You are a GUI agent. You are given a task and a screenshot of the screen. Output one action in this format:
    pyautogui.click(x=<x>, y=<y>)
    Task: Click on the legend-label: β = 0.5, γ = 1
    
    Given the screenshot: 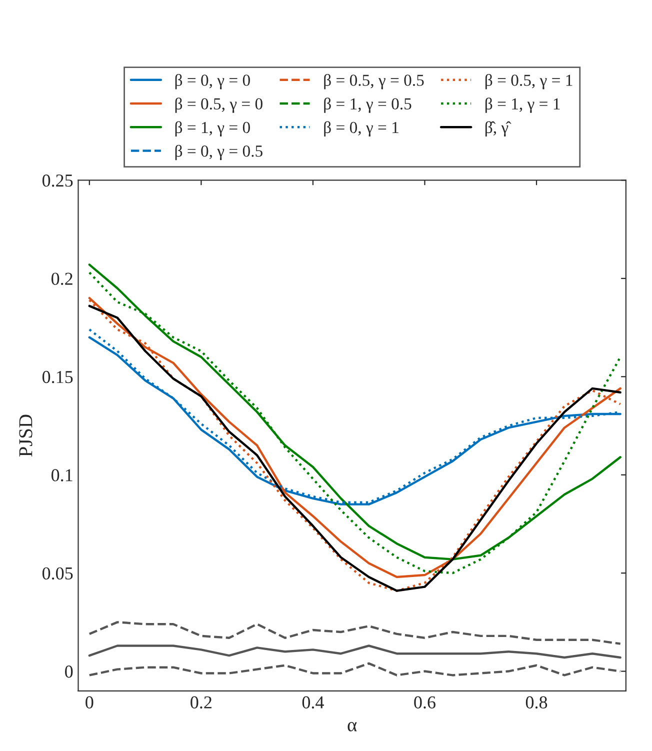 What is the action you would take?
    pyautogui.click(x=528, y=82)
    